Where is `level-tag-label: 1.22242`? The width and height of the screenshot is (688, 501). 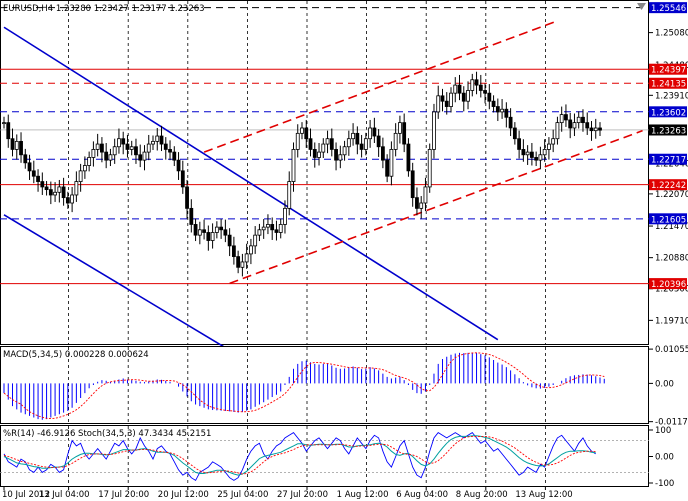
level-tag-label: 1.22242 is located at coordinates (668, 186).